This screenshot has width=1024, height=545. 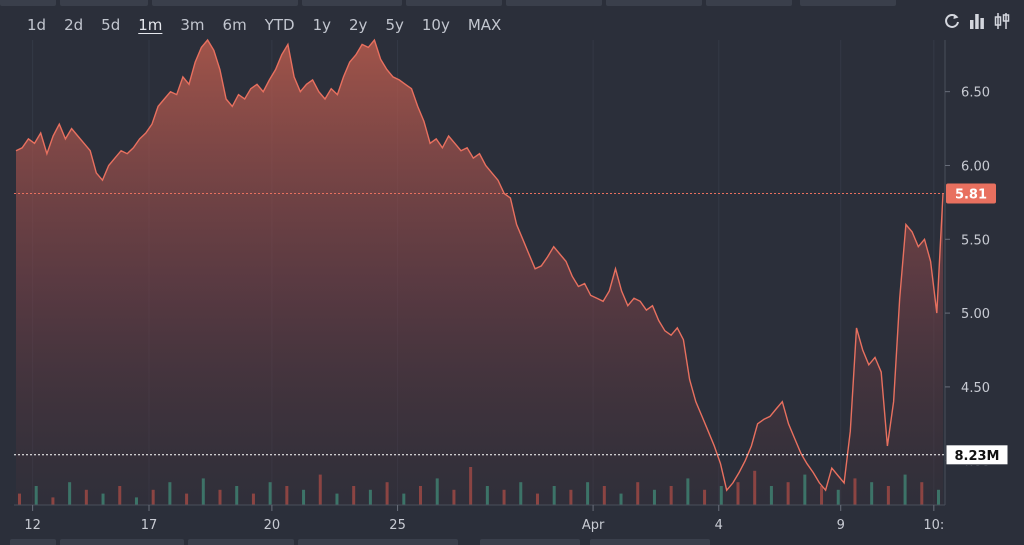 I want to click on x-tick-label: 9, so click(x=841, y=525).